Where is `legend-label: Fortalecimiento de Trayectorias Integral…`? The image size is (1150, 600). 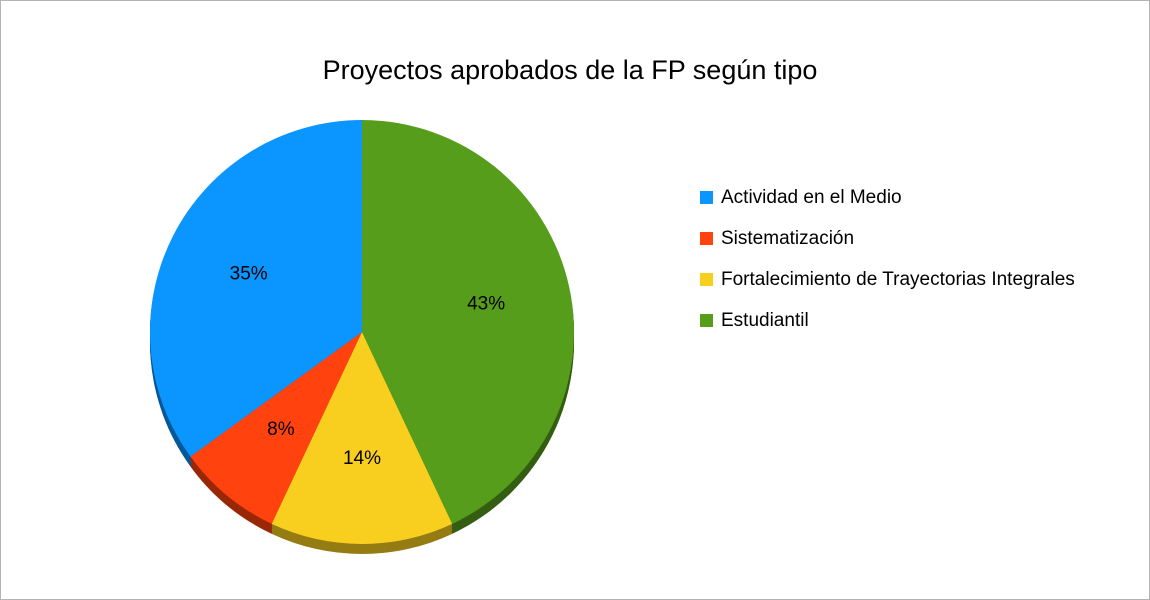 legend-label: Fortalecimiento de Trayectorias Integral… is located at coordinates (898, 279).